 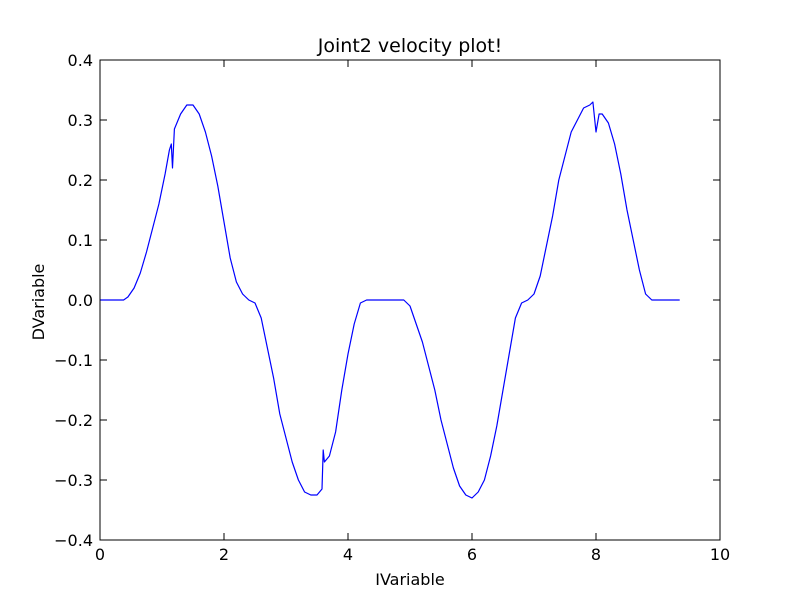 I want to click on x-tick-label: 4, so click(x=348, y=554).